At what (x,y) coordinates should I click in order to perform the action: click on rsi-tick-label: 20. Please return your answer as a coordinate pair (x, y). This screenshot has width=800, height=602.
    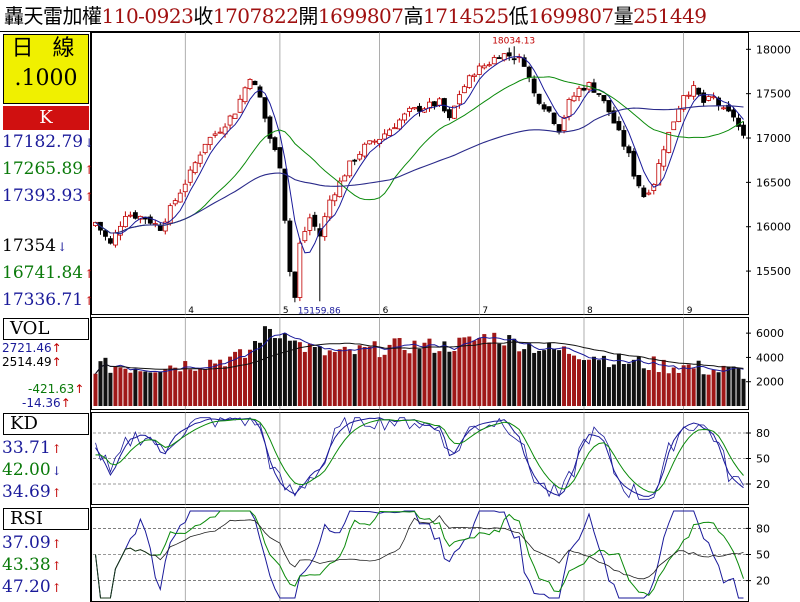
    Looking at the image, I should click on (763, 581).